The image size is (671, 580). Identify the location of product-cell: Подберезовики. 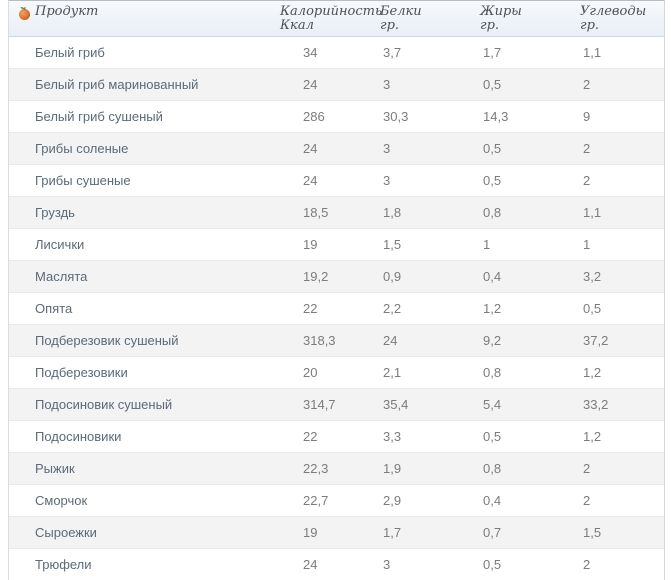
(157, 373).